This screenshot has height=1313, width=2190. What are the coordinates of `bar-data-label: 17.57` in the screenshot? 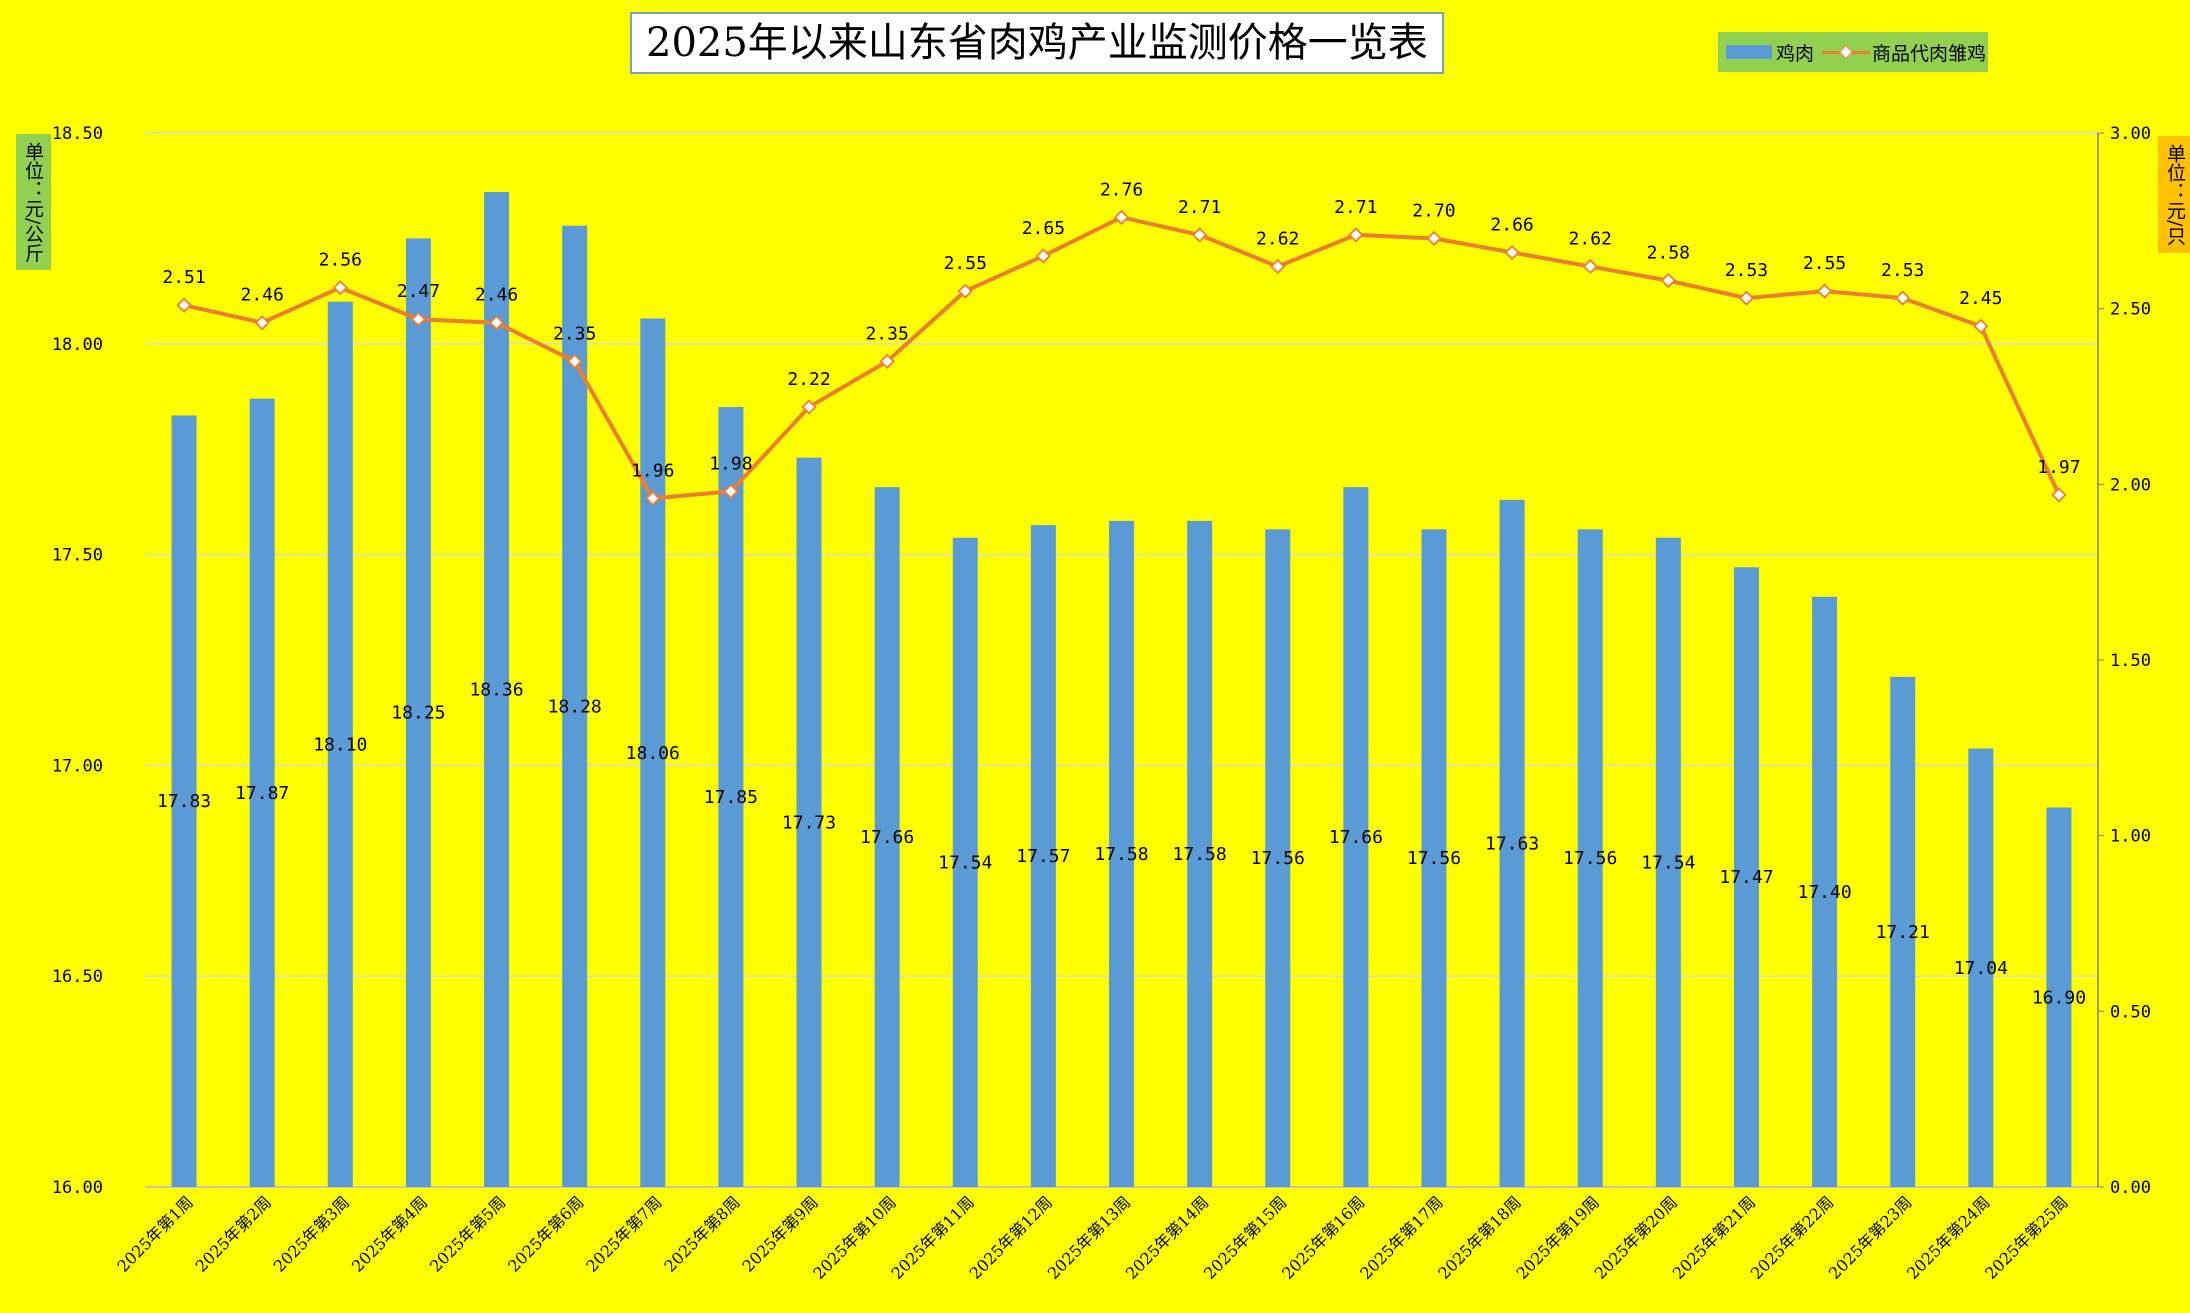 It's located at (1043, 856).